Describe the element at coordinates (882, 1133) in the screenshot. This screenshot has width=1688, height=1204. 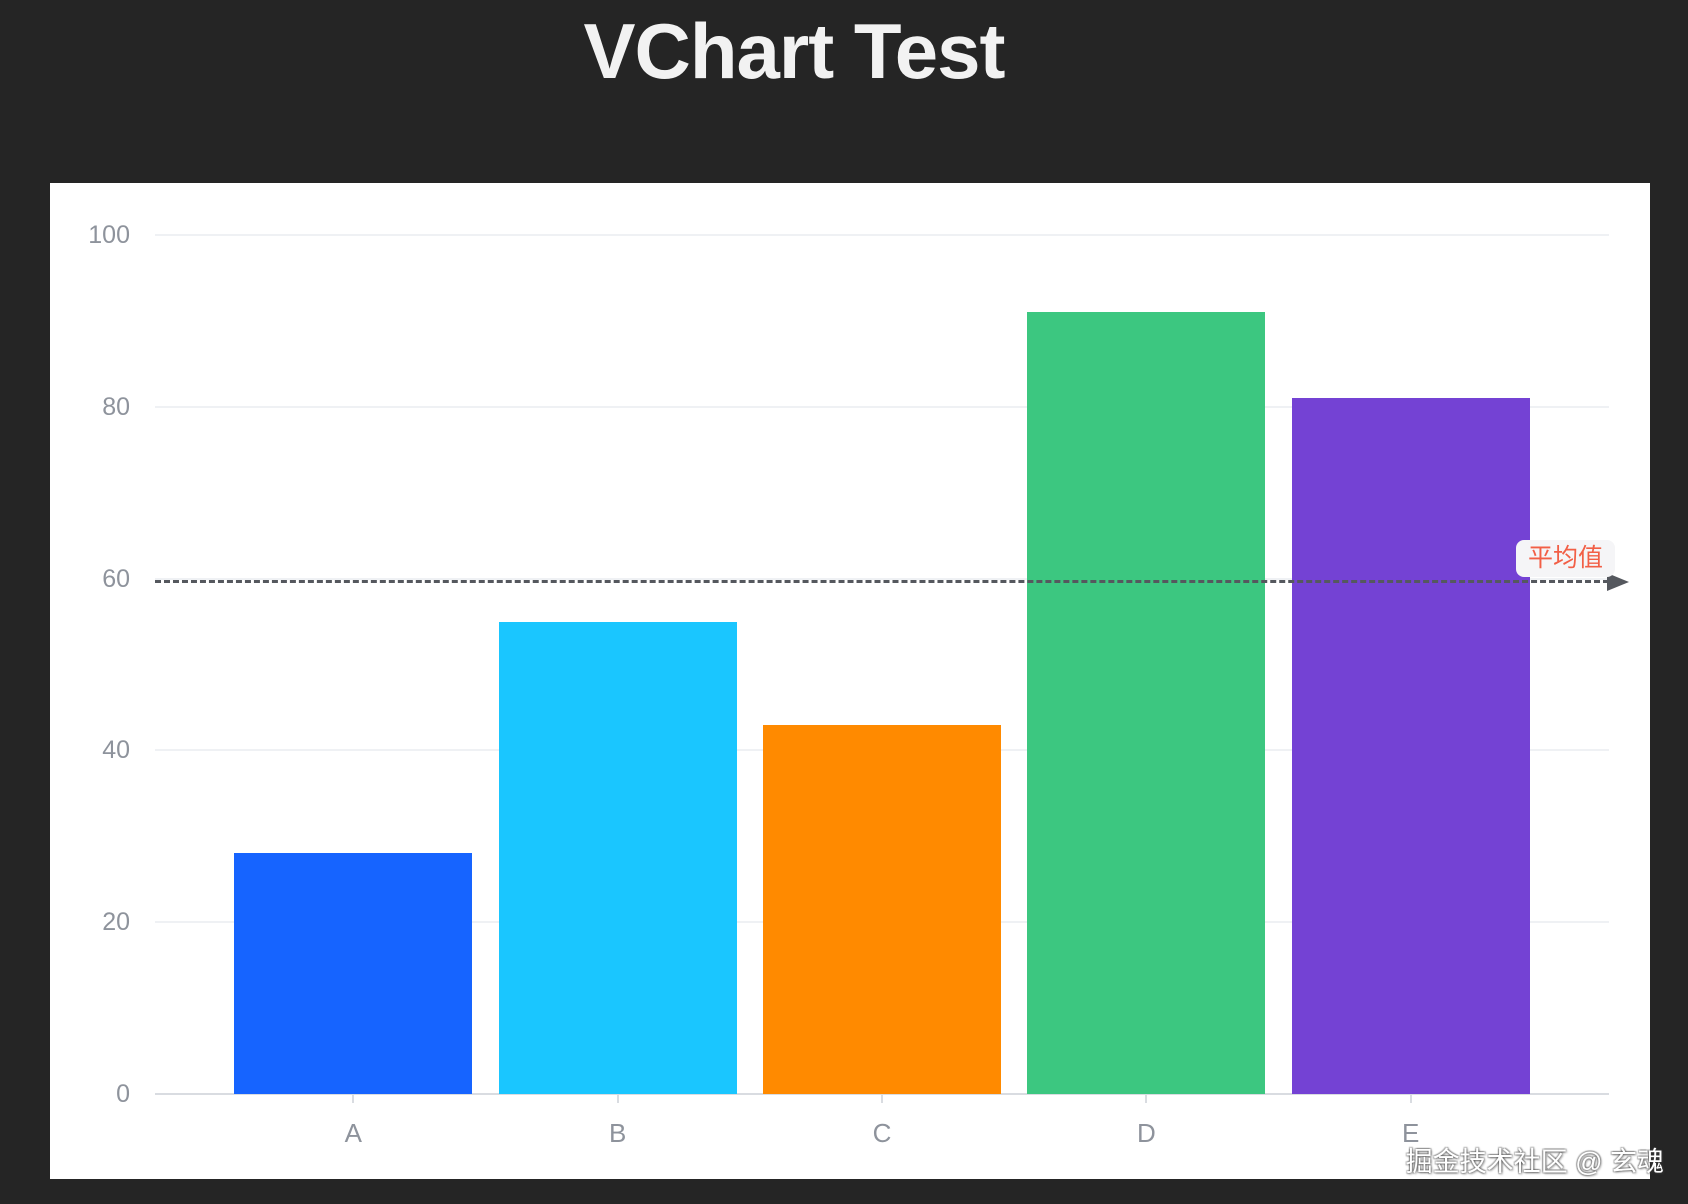
I see `x-tick-label-C: C` at that location.